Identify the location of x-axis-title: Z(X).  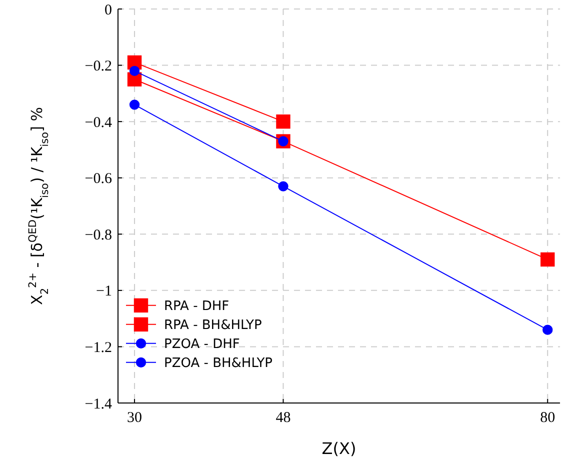
(339, 448).